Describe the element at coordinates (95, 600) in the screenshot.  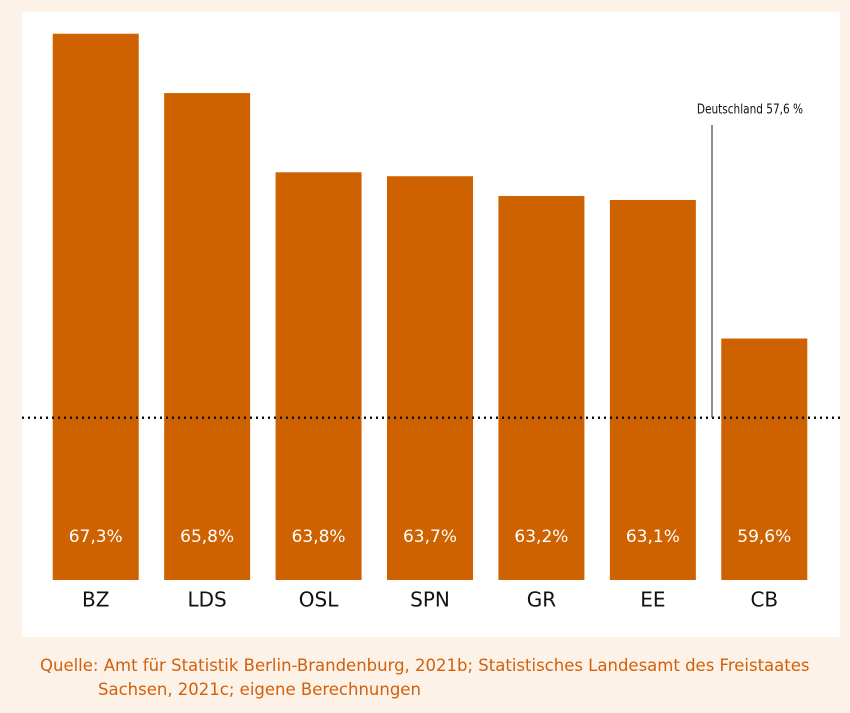
I see `x-tick-label: BZ` at that location.